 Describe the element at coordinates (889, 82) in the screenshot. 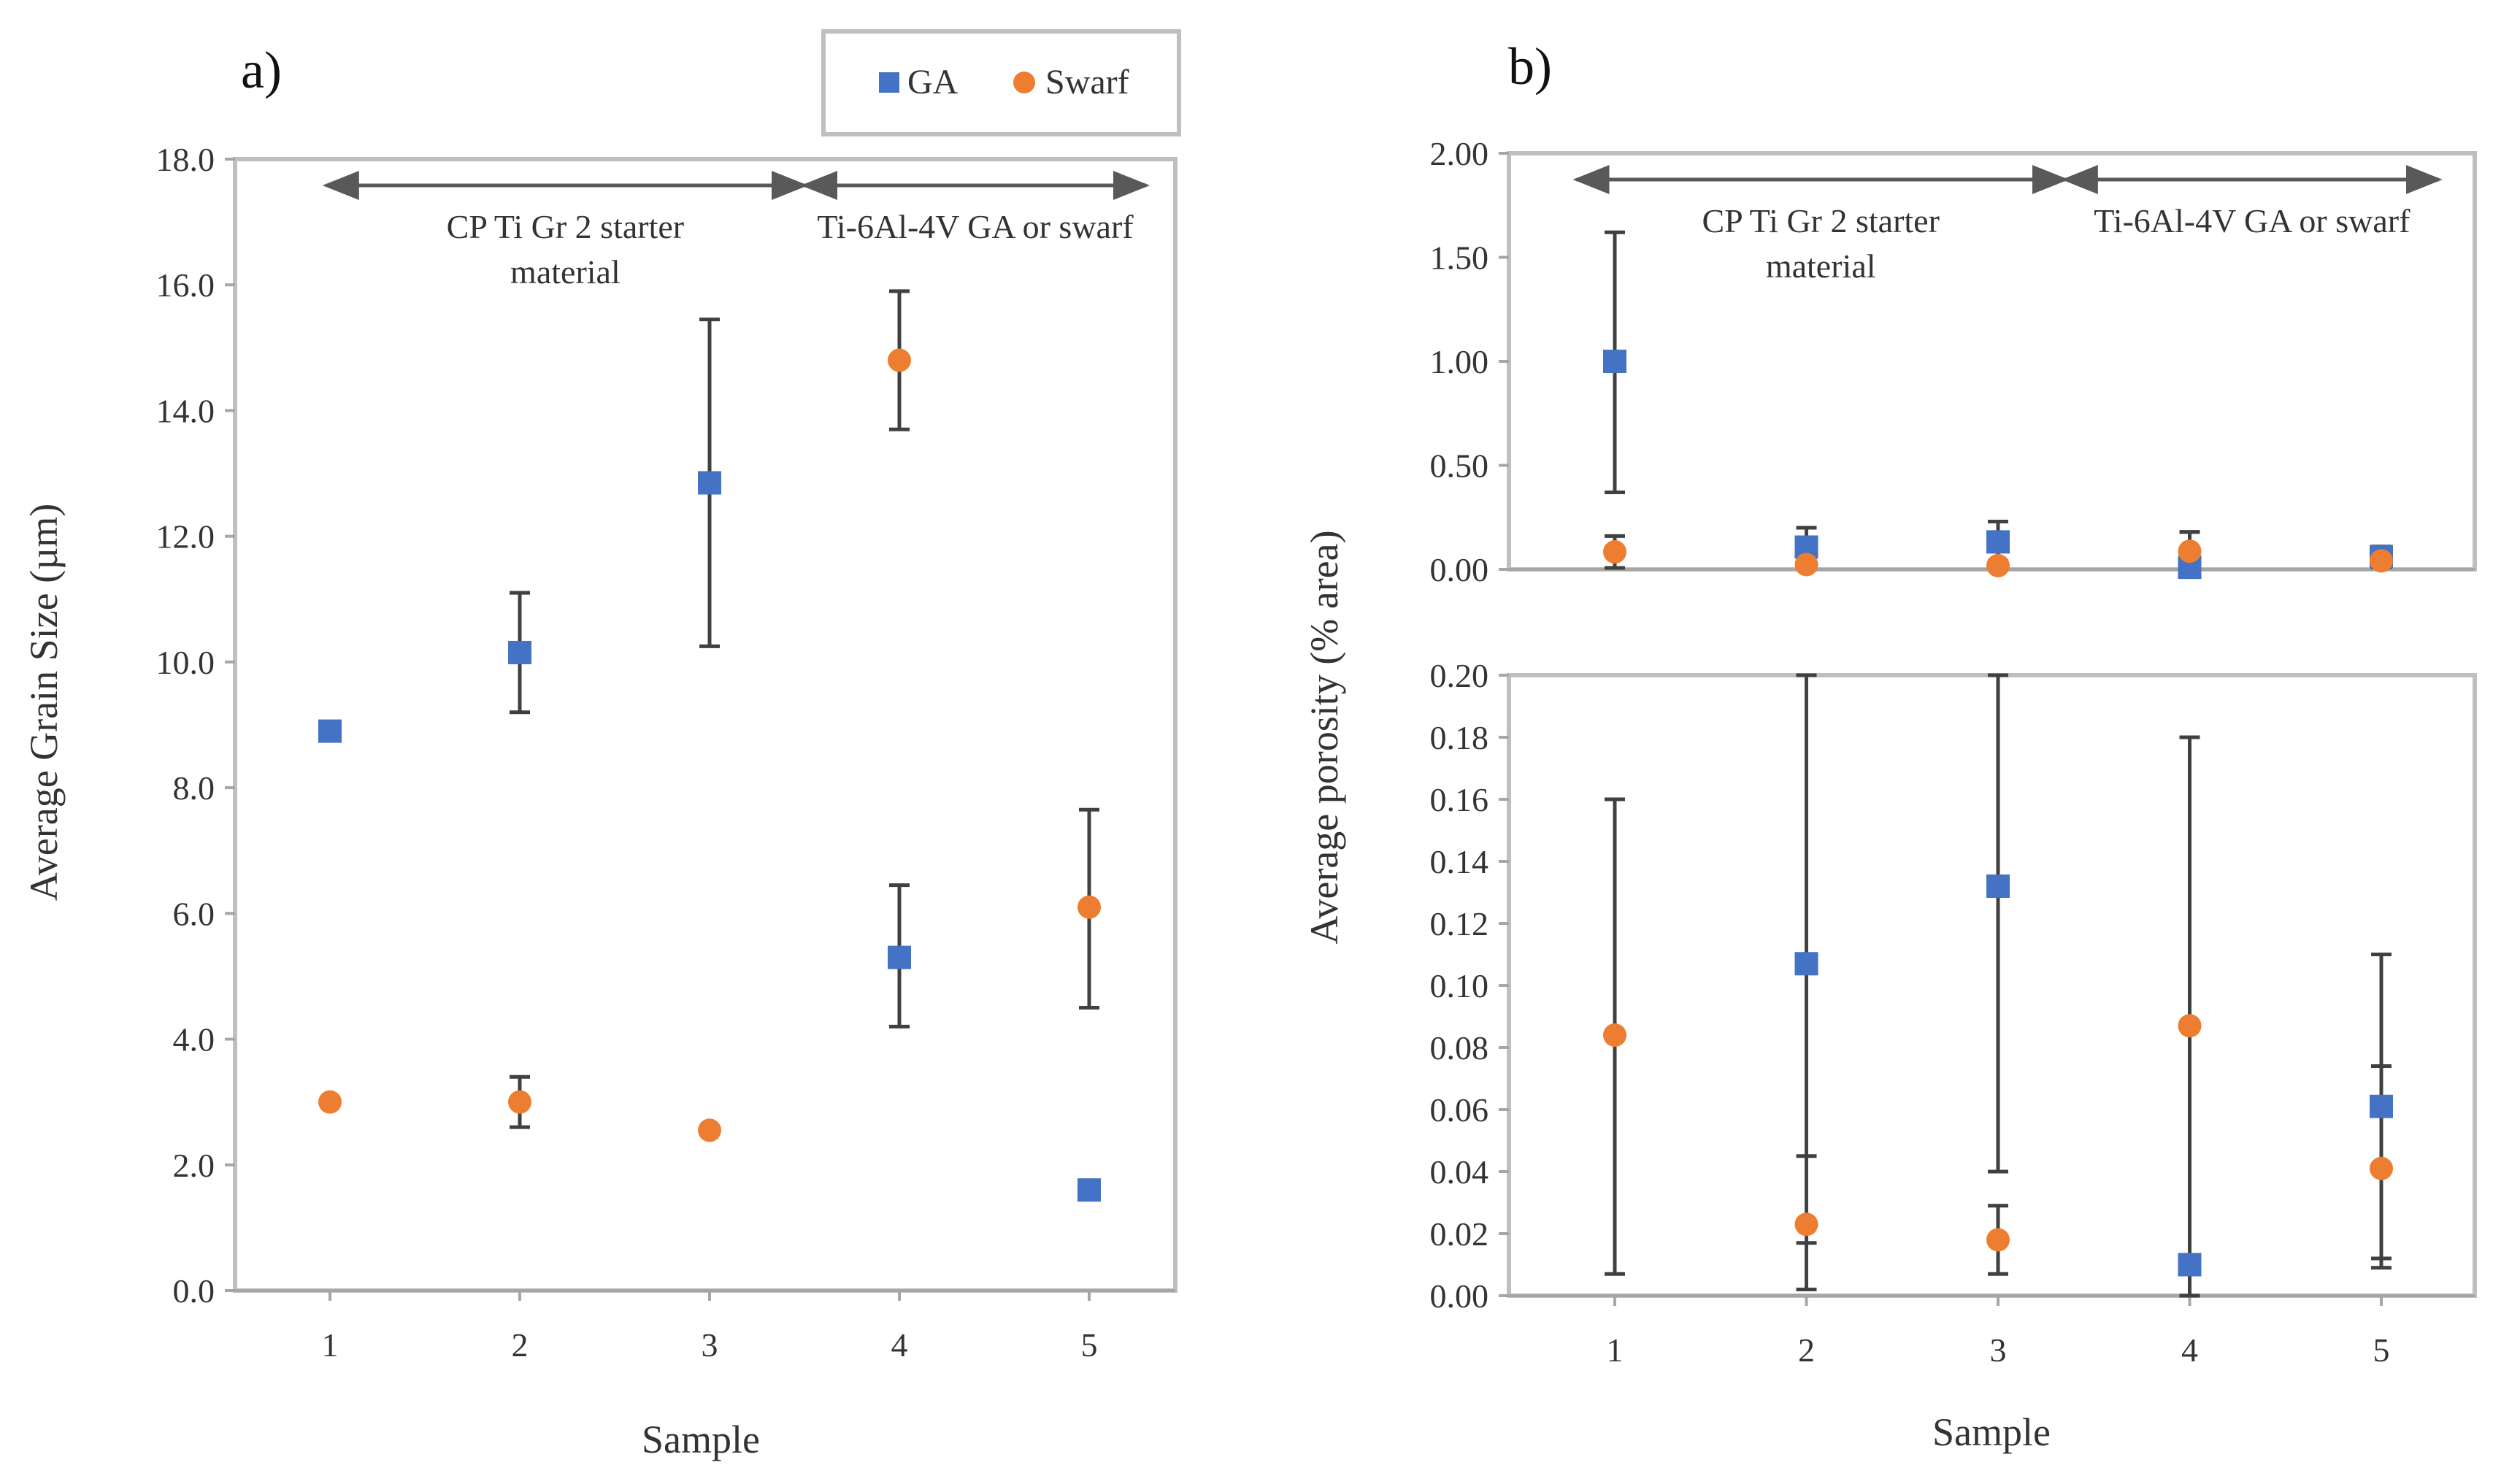

I see `legend-ga-marker` at that location.